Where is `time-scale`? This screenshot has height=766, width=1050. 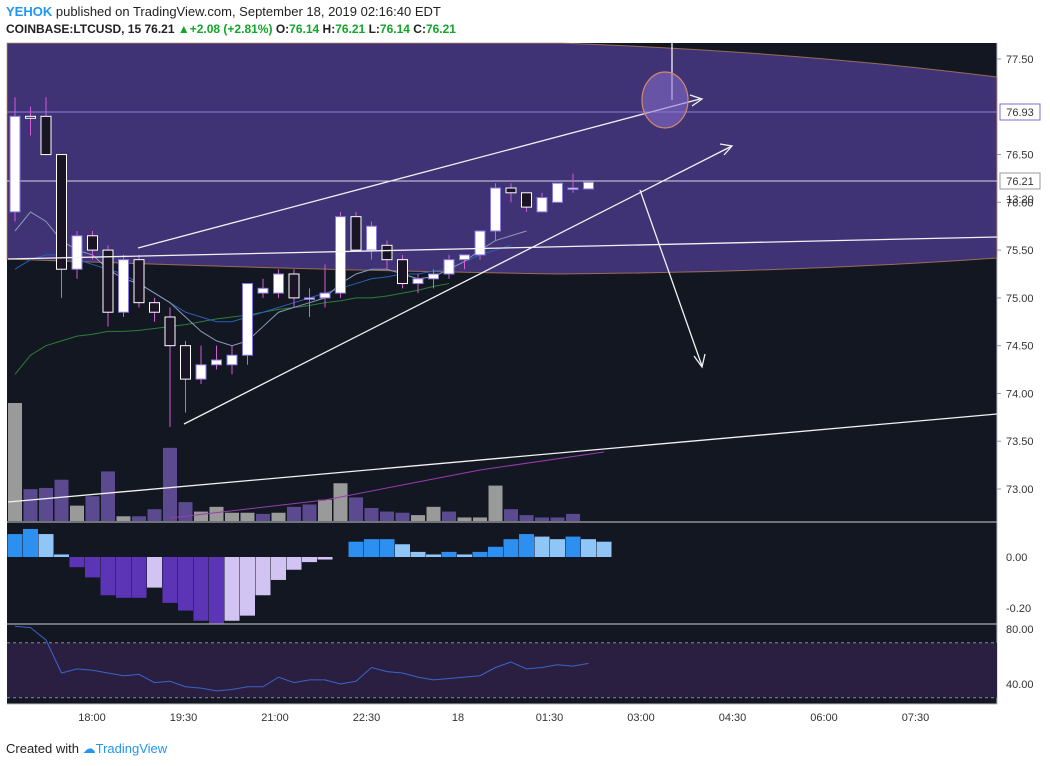
time-scale is located at coordinates (526, 718).